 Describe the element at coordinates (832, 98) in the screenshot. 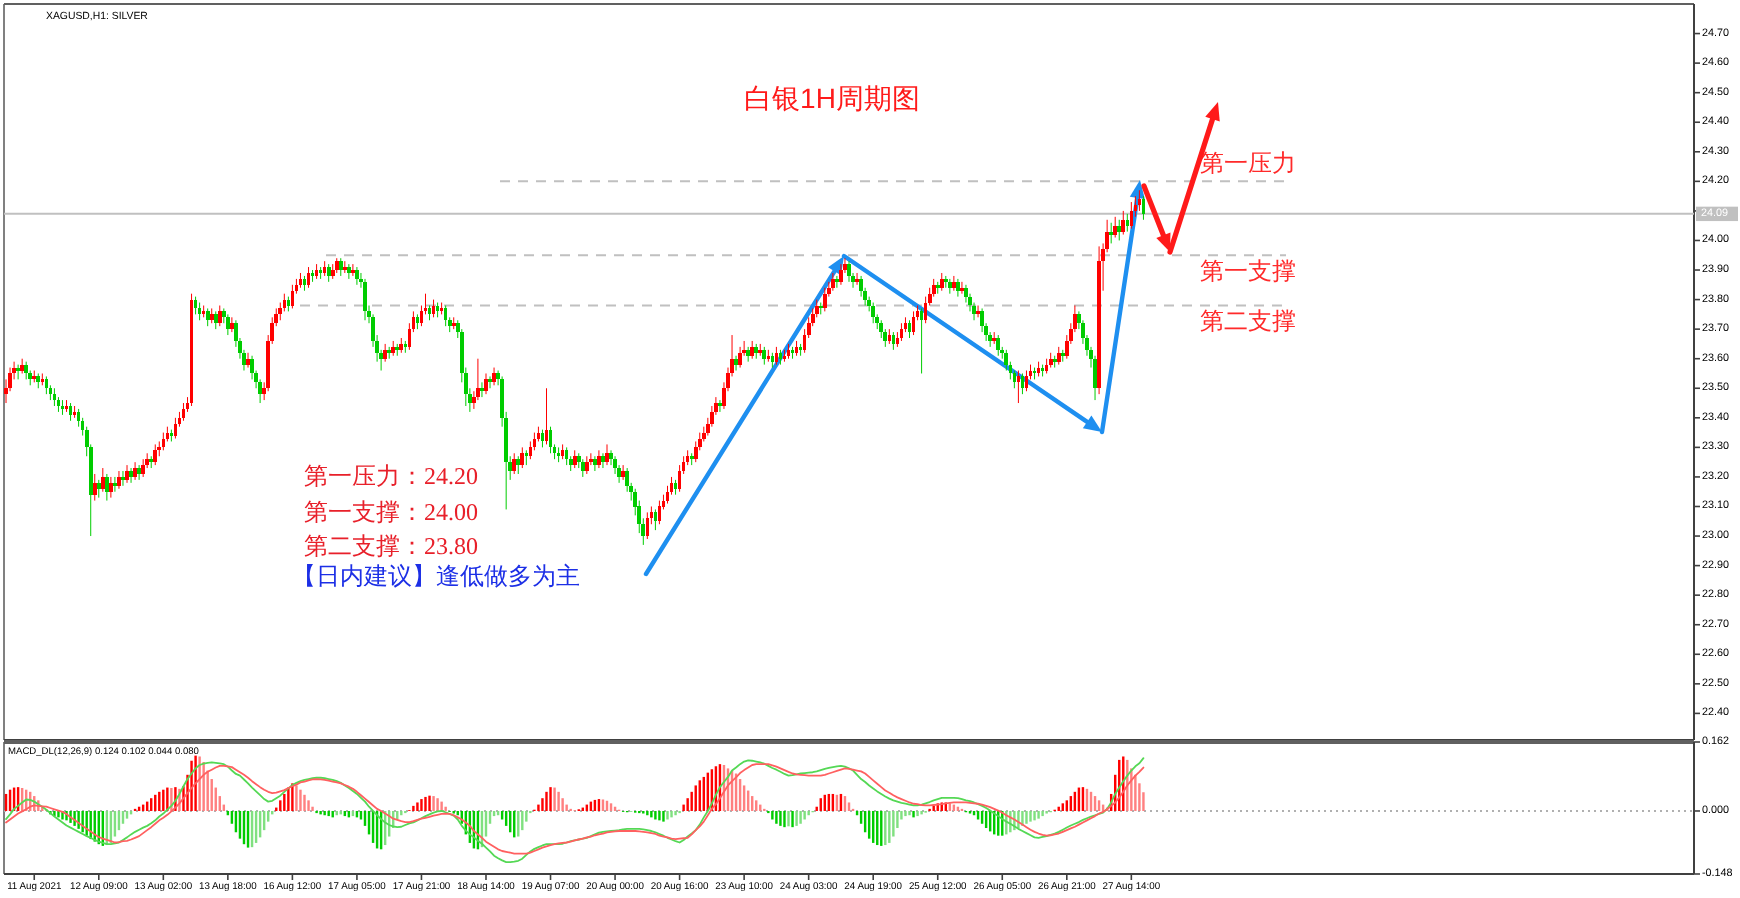

I see `title: 白银1H周期图` at that location.